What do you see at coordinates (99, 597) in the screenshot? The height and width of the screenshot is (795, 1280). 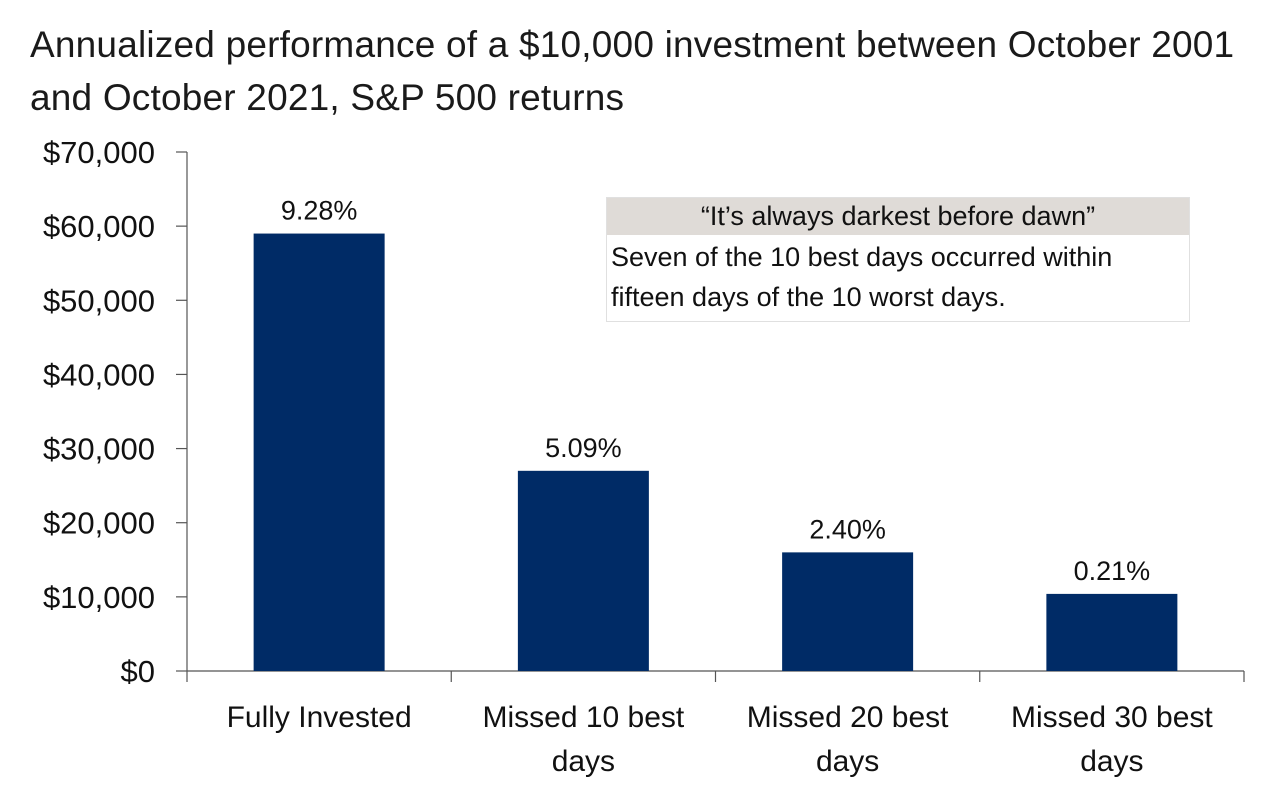 I see `y-tick-label: $10,000` at bounding box center [99, 597].